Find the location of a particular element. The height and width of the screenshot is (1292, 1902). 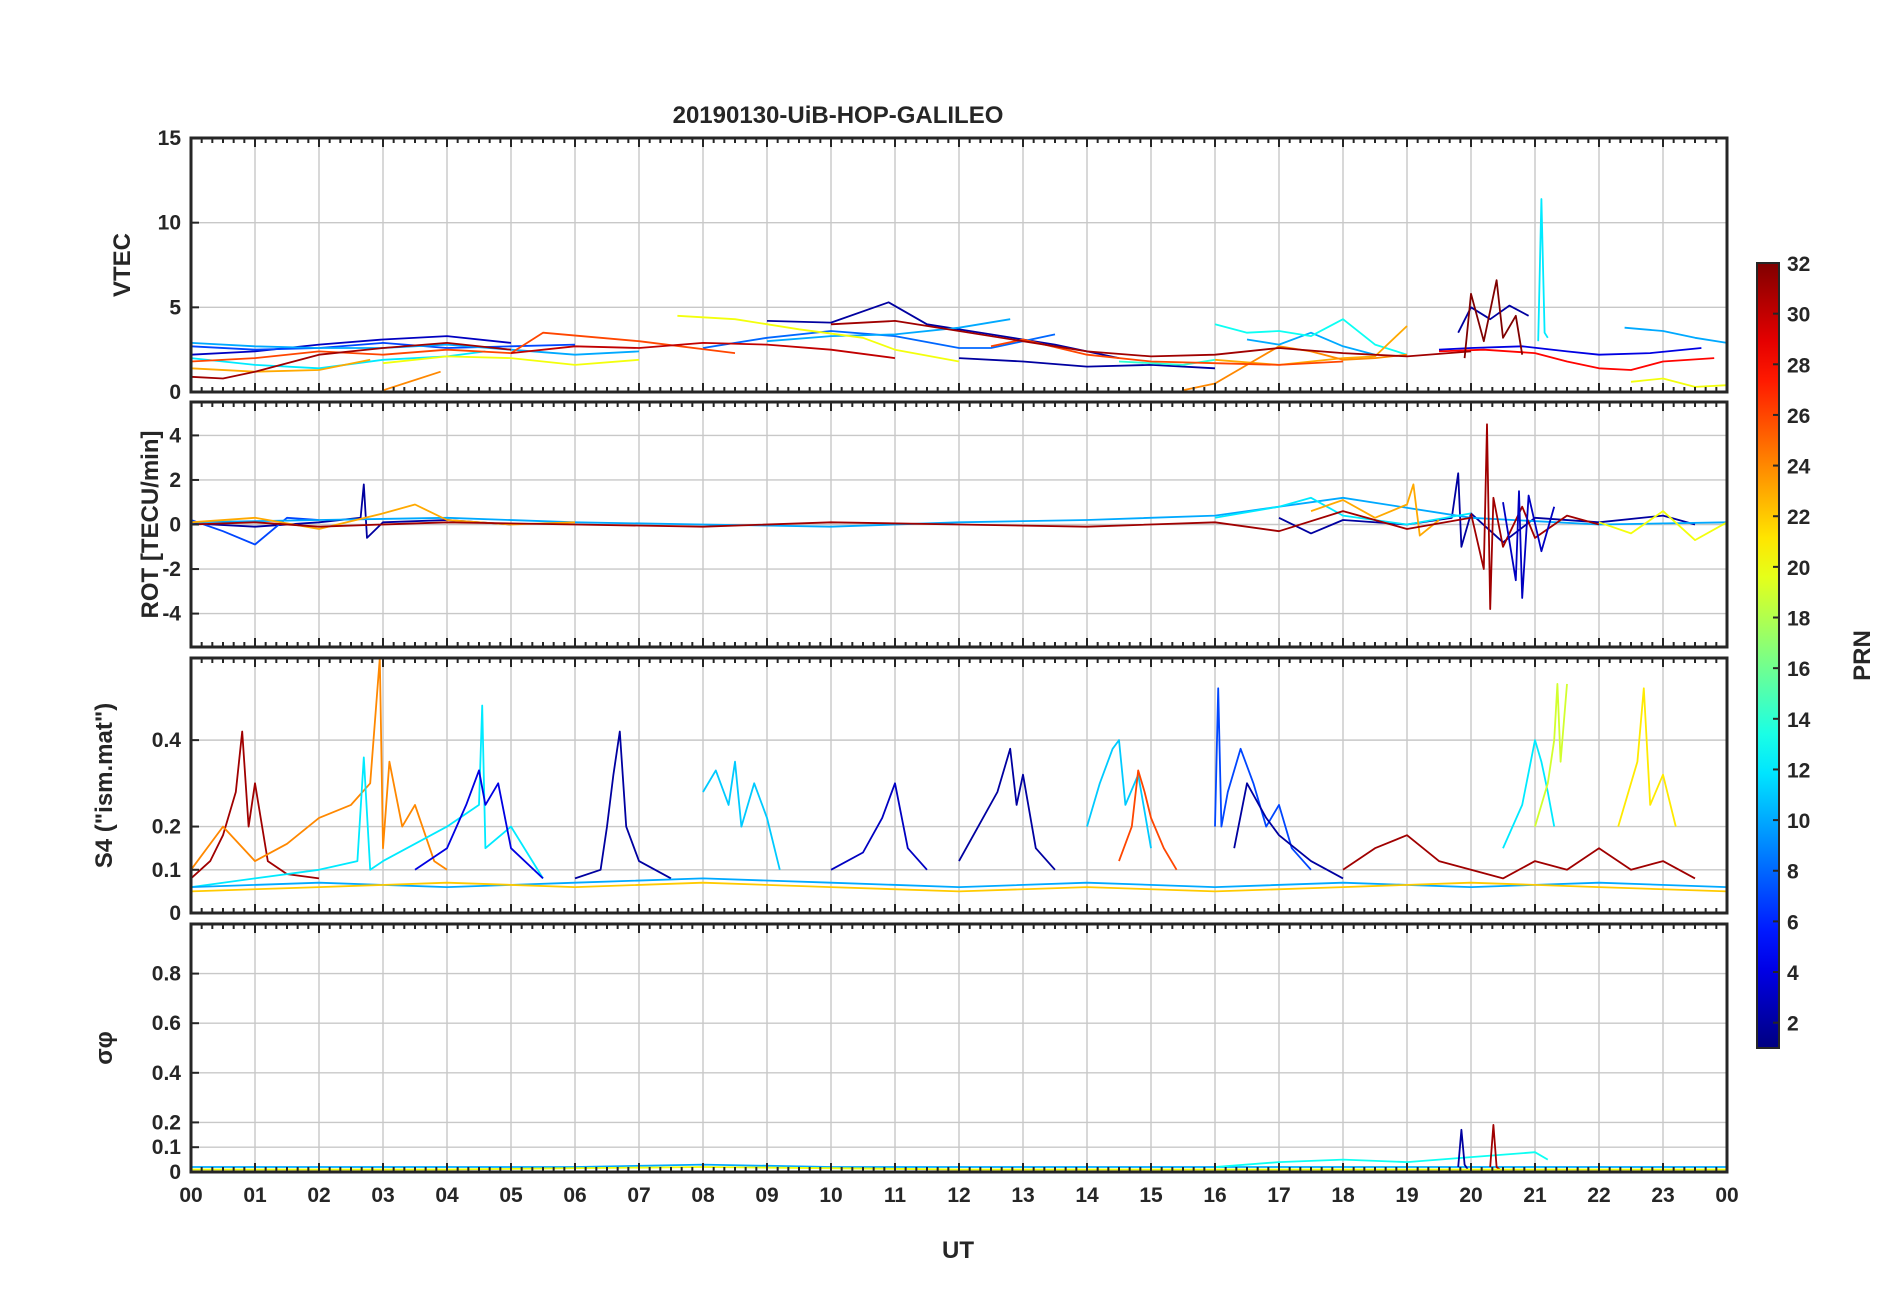

colorbar-tick-label: 2 is located at coordinates (1793, 1024).